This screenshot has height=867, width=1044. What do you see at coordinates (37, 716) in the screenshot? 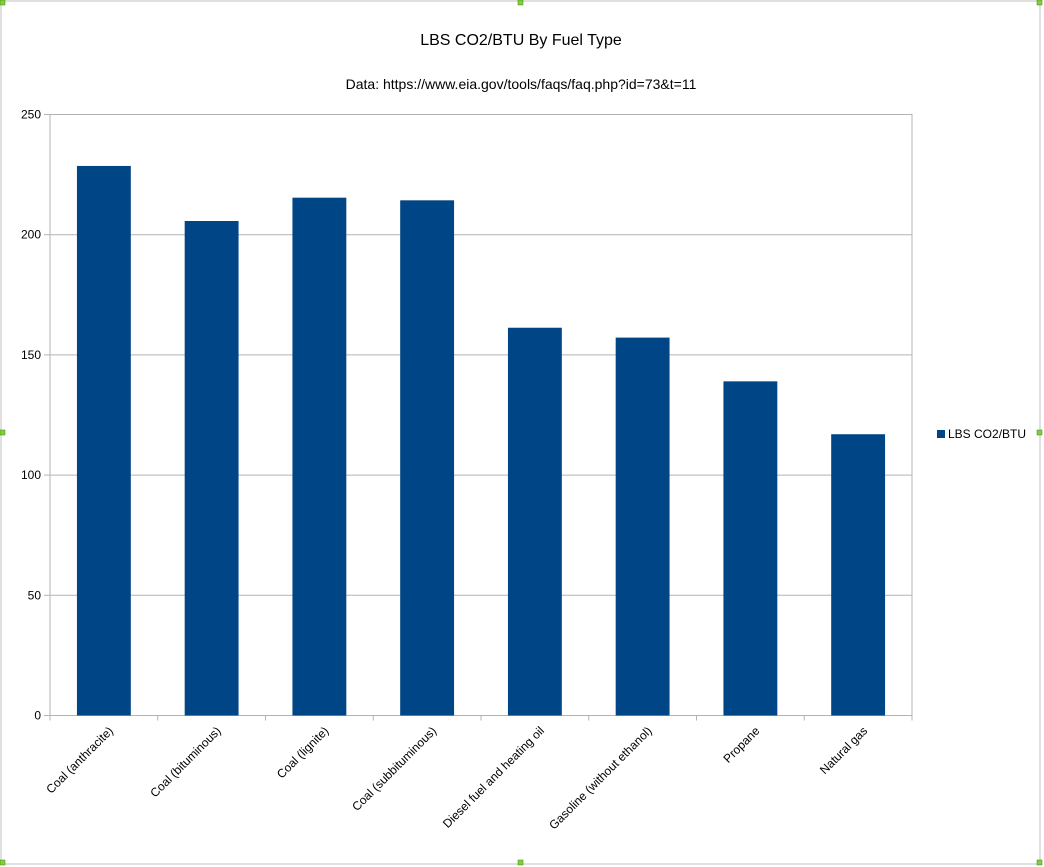
I see `y-tick-label: 0` at bounding box center [37, 716].